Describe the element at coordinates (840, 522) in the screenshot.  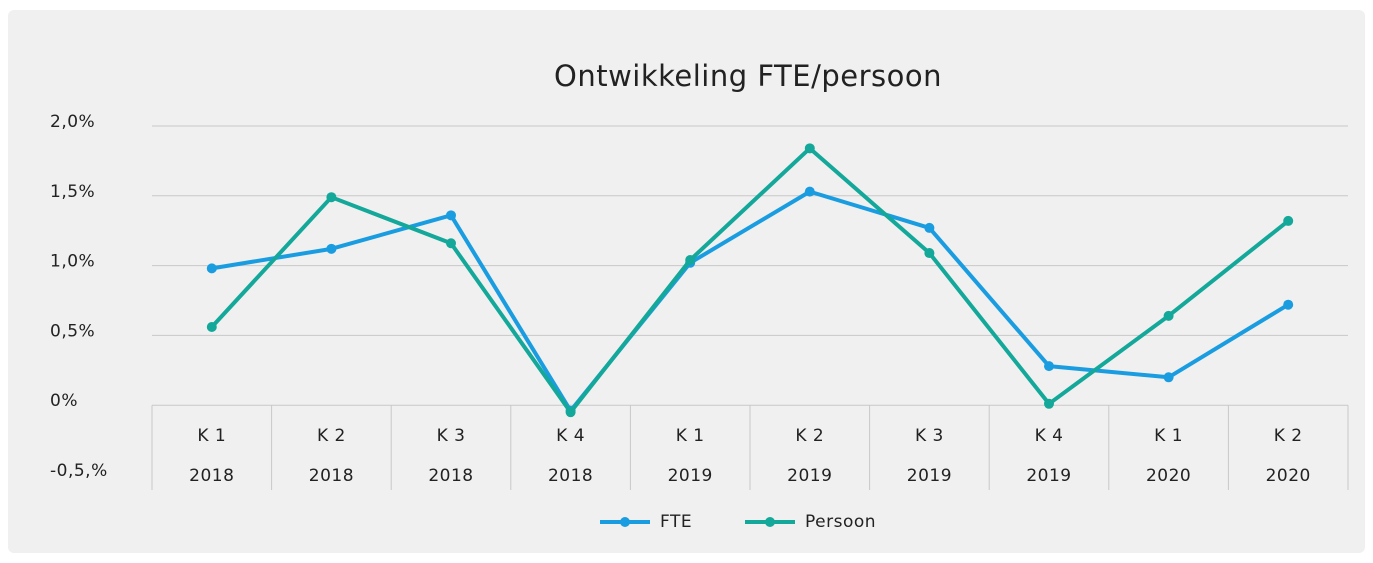
I see `legend-label: Persoon` at that location.